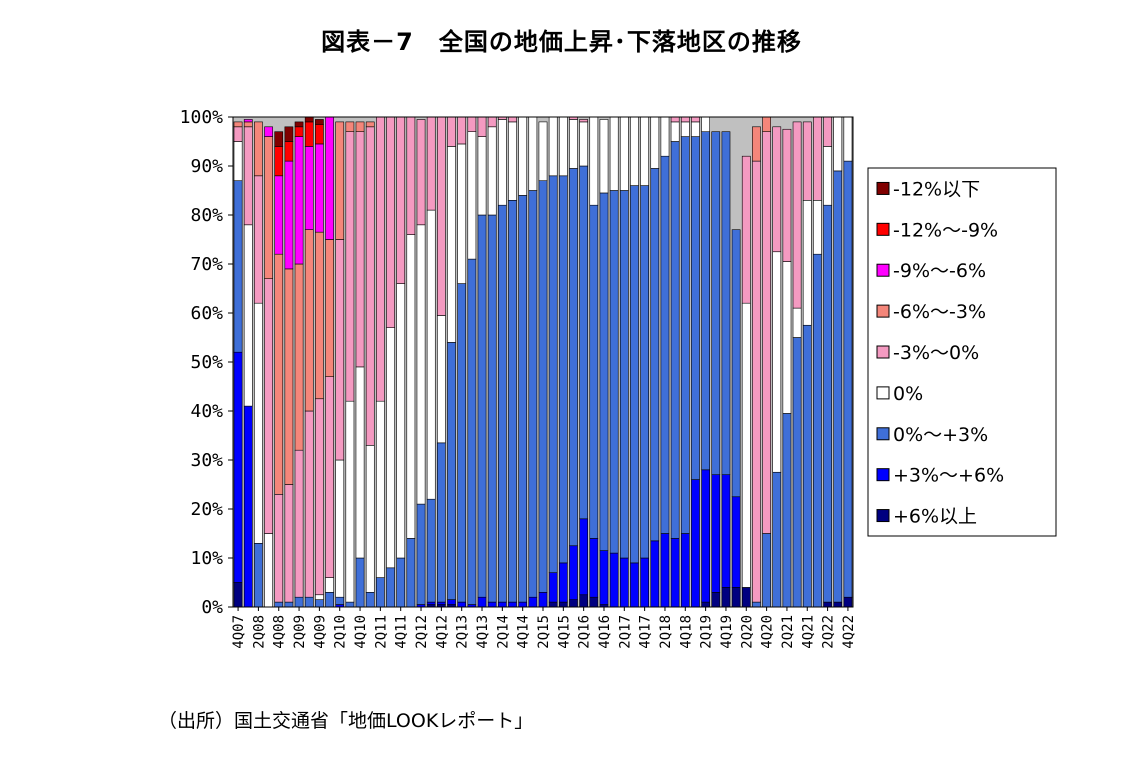 This screenshot has width=1123, height=767. I want to click on bar-segment-2Q17-s3, so click(624, 153).